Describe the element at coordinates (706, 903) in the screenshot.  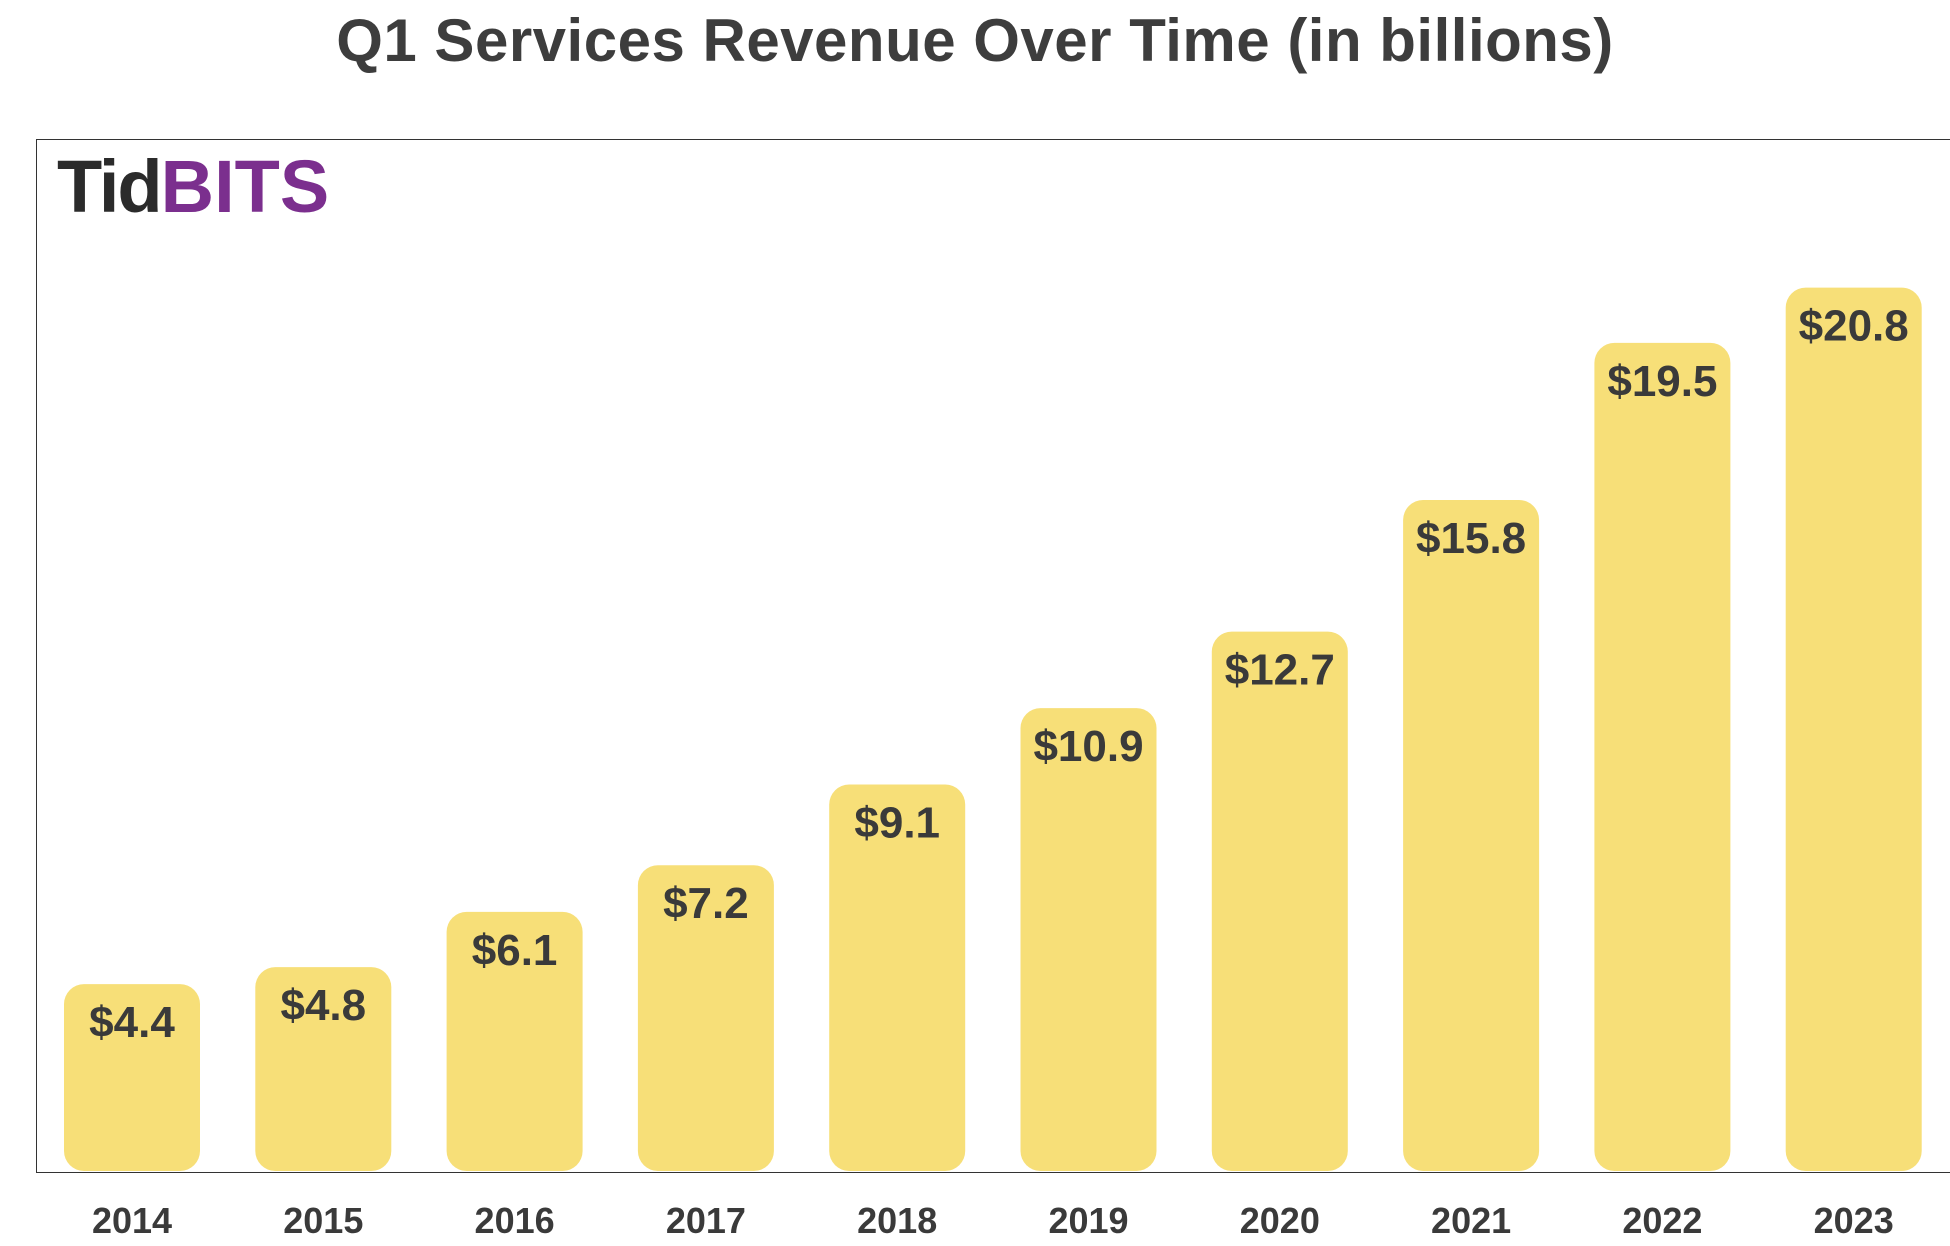
I see `bar-value-label-2017: $7.2` at that location.